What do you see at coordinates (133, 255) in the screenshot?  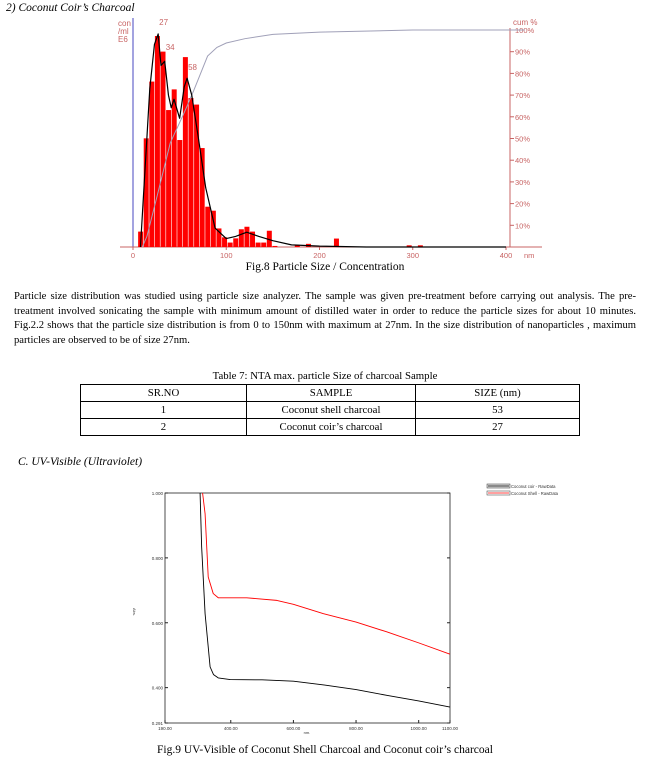 I see `x-tick-label: 0` at bounding box center [133, 255].